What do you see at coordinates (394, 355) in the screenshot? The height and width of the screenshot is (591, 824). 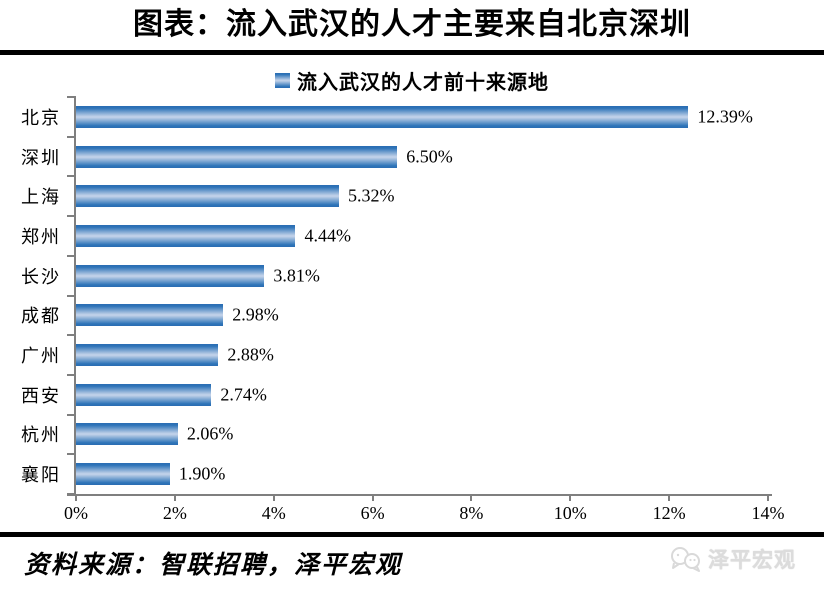 I see `chart-row: 广州 2.88%` at bounding box center [394, 355].